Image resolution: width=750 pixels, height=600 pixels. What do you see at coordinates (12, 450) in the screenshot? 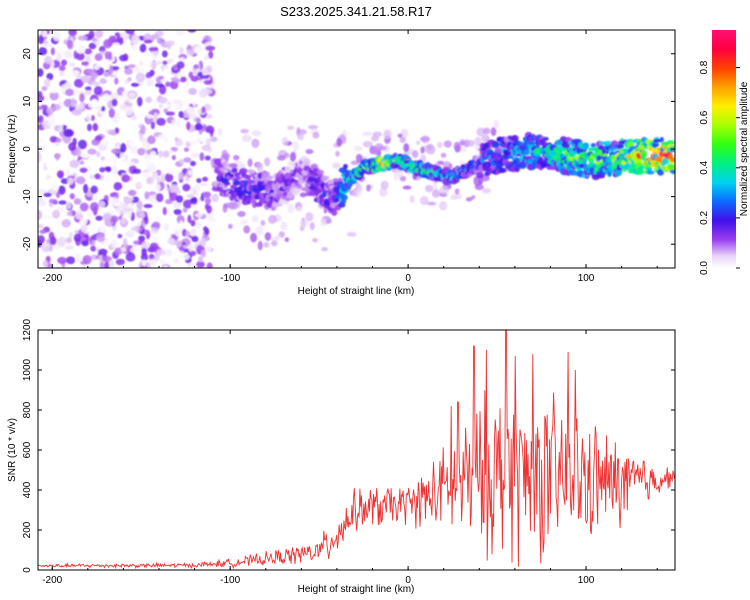
I see `snr-y-label: SNR (10 * v/v)` at bounding box center [12, 450].